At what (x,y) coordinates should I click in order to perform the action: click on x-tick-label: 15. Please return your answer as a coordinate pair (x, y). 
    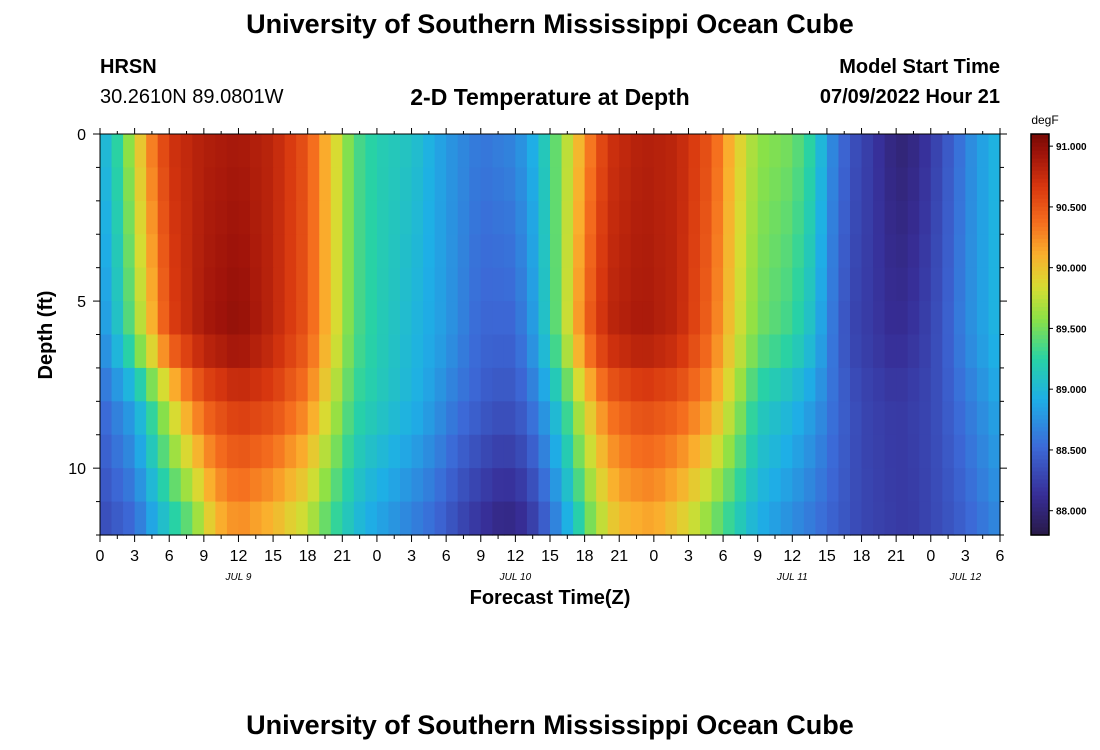
    Looking at the image, I should click on (827, 556).